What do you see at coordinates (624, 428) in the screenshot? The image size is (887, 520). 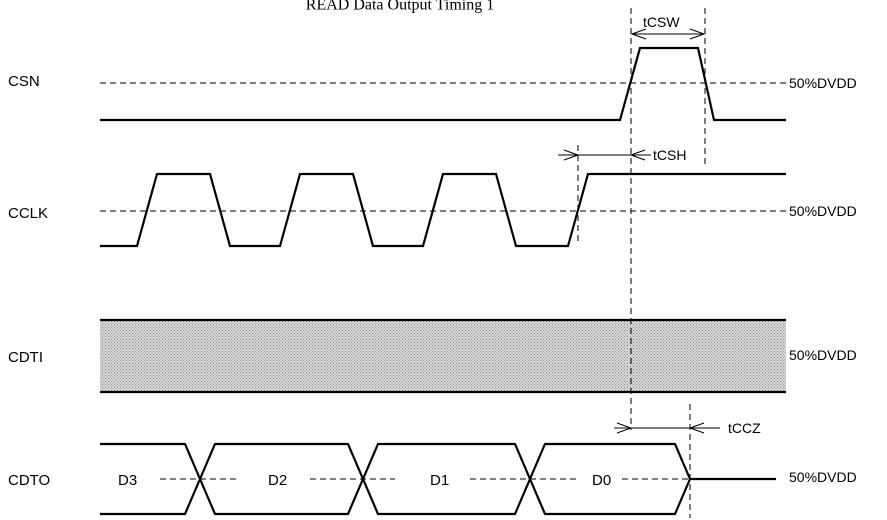 I see `tccz-arrow-left` at bounding box center [624, 428].